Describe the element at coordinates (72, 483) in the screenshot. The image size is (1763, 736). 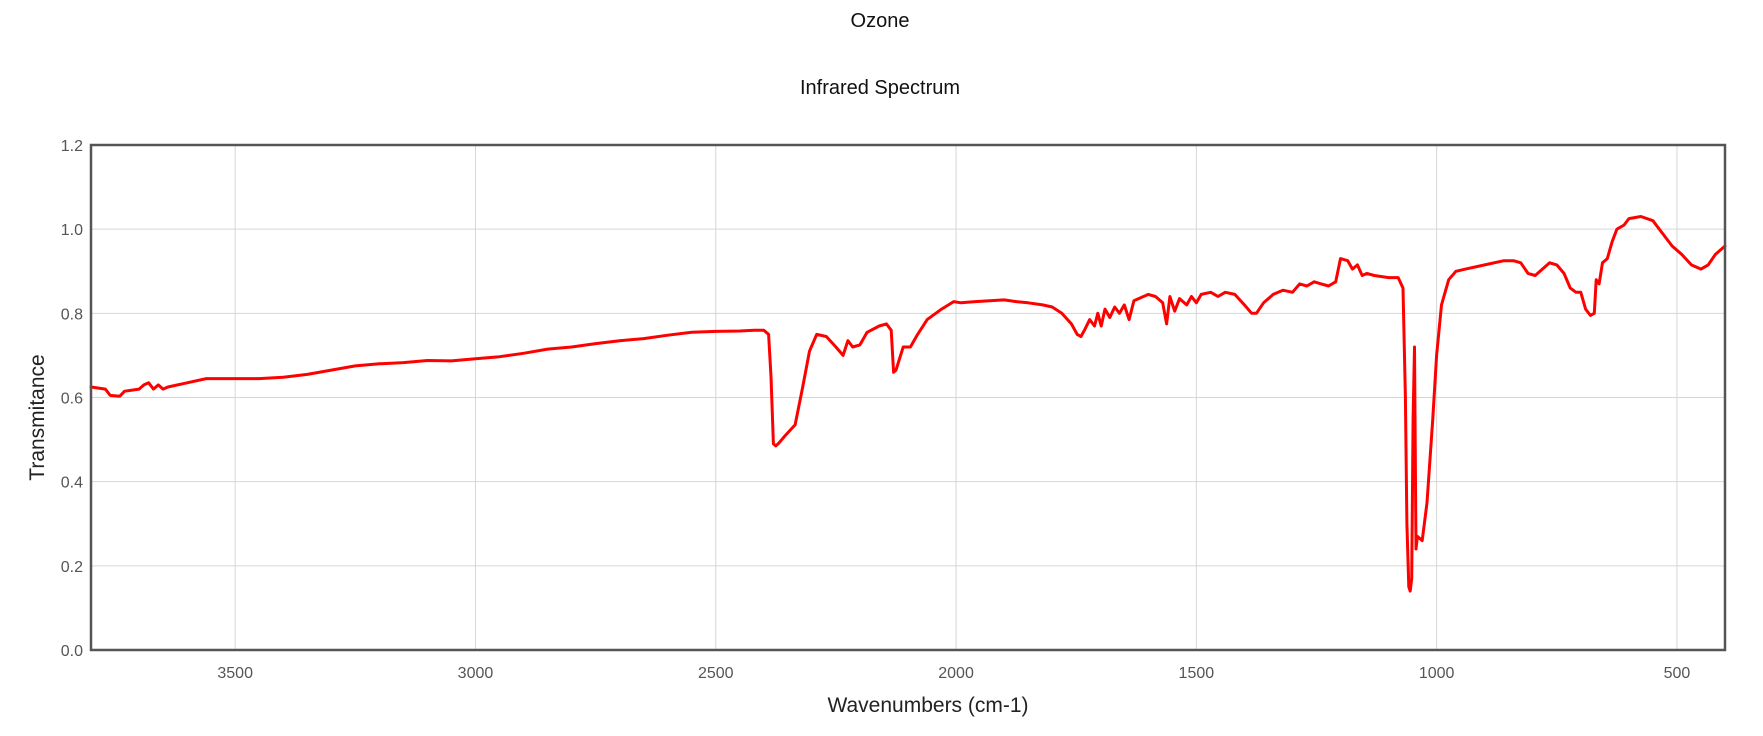
I see `y-tick-label: 0.4` at that location.